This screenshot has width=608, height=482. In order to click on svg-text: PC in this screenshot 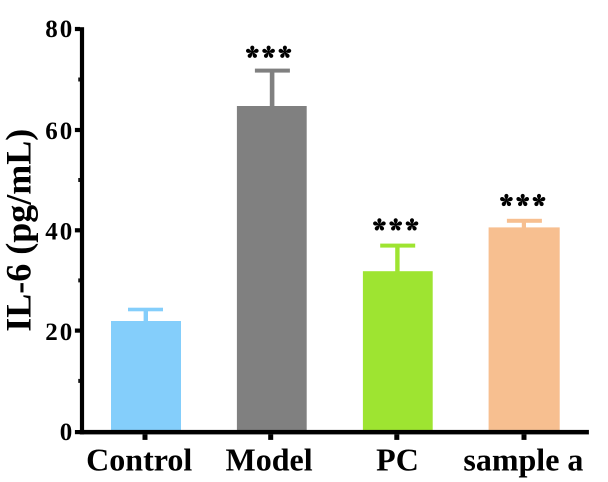, I will do `click(397, 460)`.